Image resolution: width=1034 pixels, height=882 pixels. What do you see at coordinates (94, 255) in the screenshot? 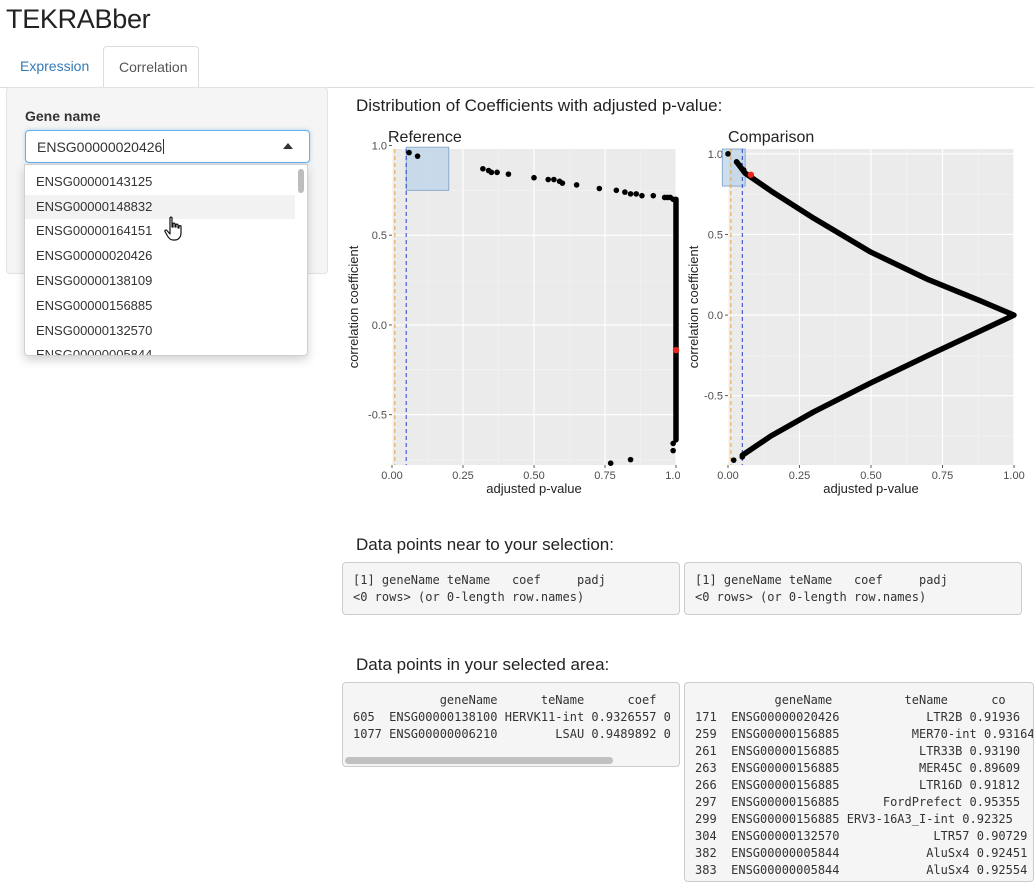
I see `dropdown-option: ENSG00000020426` at bounding box center [94, 255].